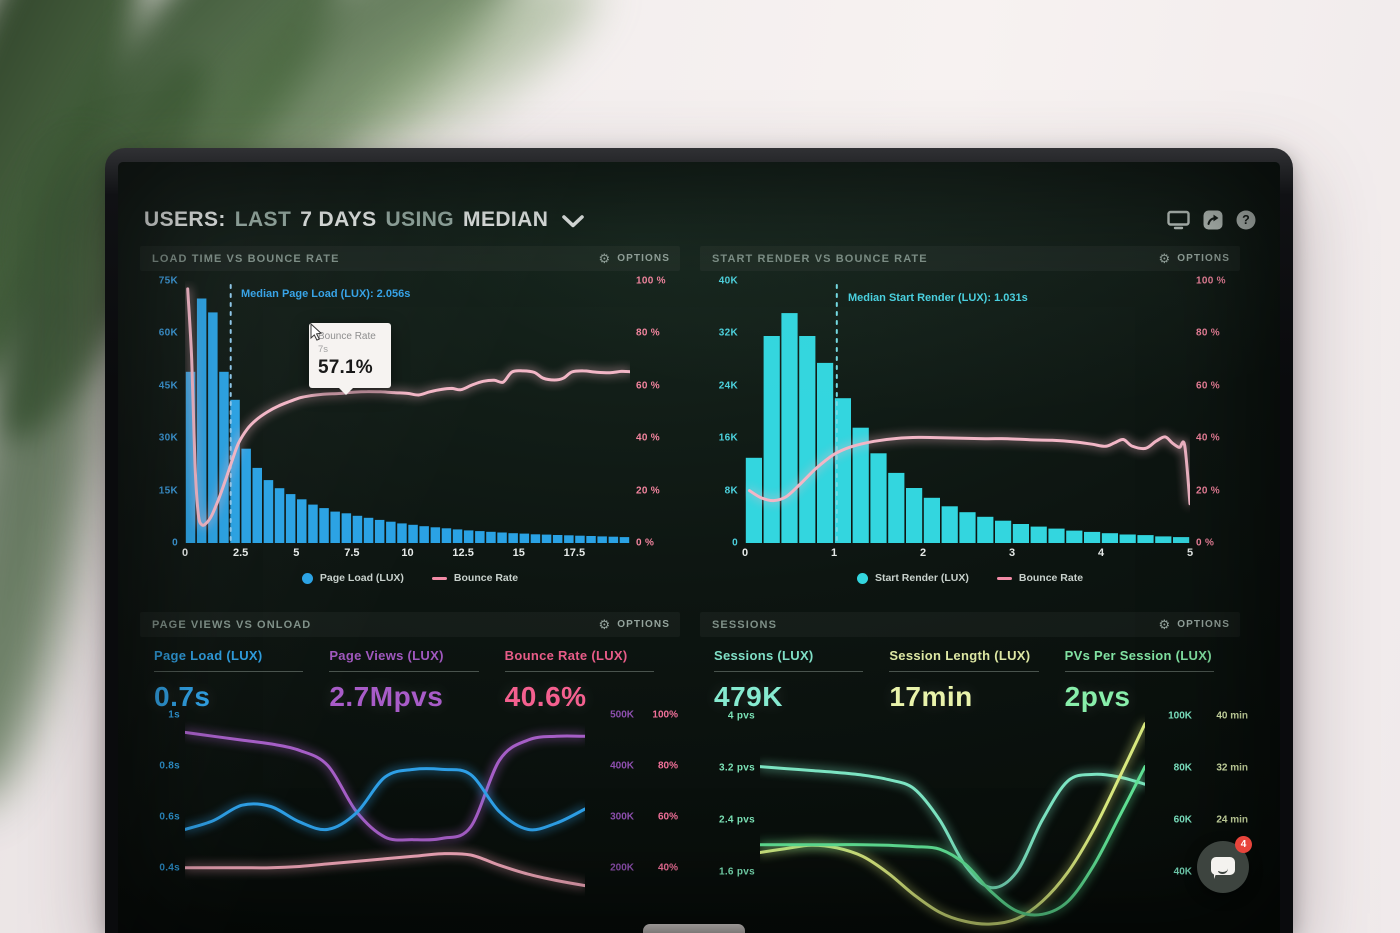 This screenshot has height=933, width=1400. Describe the element at coordinates (296, 553) in the screenshot. I see `x-axis-tick: 5` at that location.